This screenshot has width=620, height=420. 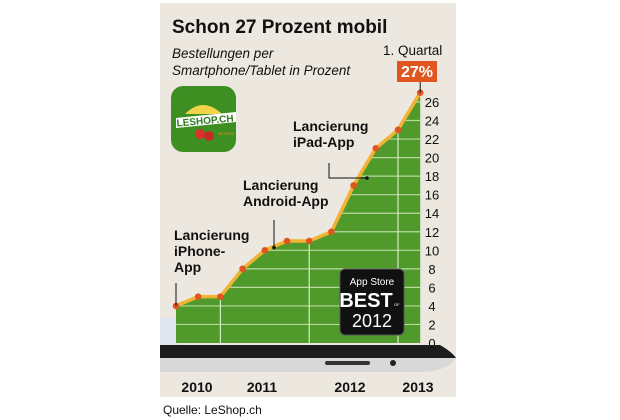 What do you see at coordinates (347, 171) in the screenshot?
I see `annotation-leader-ipad` at bounding box center [347, 171].